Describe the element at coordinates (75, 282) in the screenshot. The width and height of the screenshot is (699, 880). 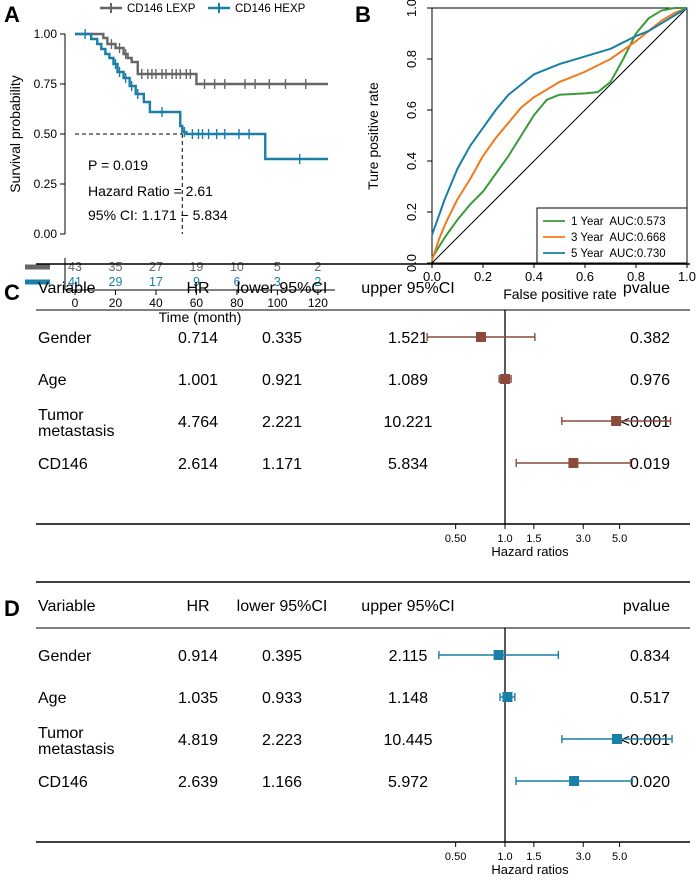
I see `risk-count-hexp: 41` at that location.